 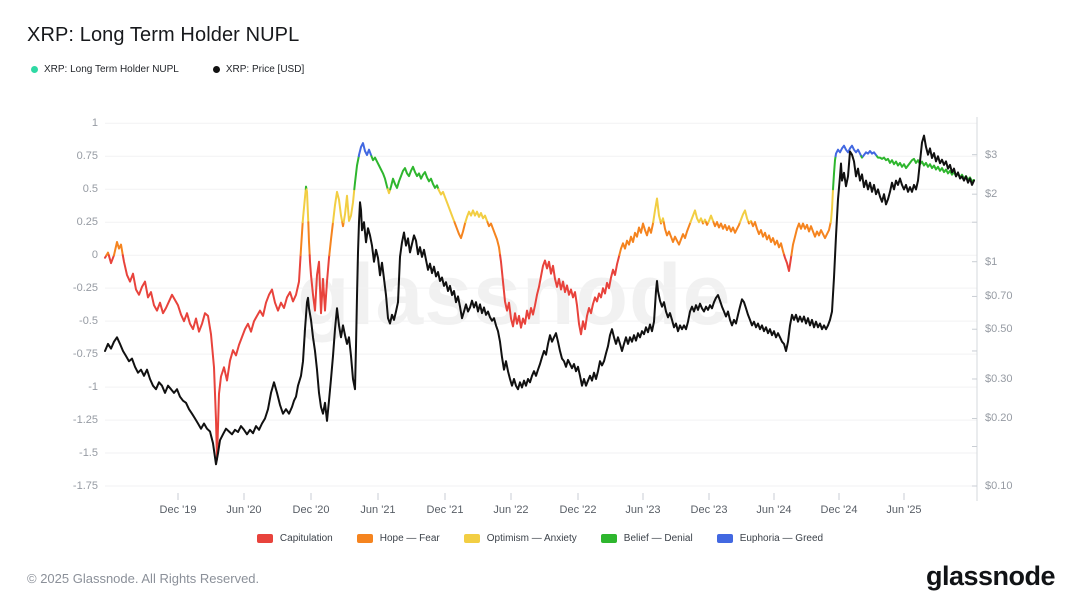 What do you see at coordinates (999, 418) in the screenshot?
I see `right-axis-tick-label: $0.20` at bounding box center [999, 418].